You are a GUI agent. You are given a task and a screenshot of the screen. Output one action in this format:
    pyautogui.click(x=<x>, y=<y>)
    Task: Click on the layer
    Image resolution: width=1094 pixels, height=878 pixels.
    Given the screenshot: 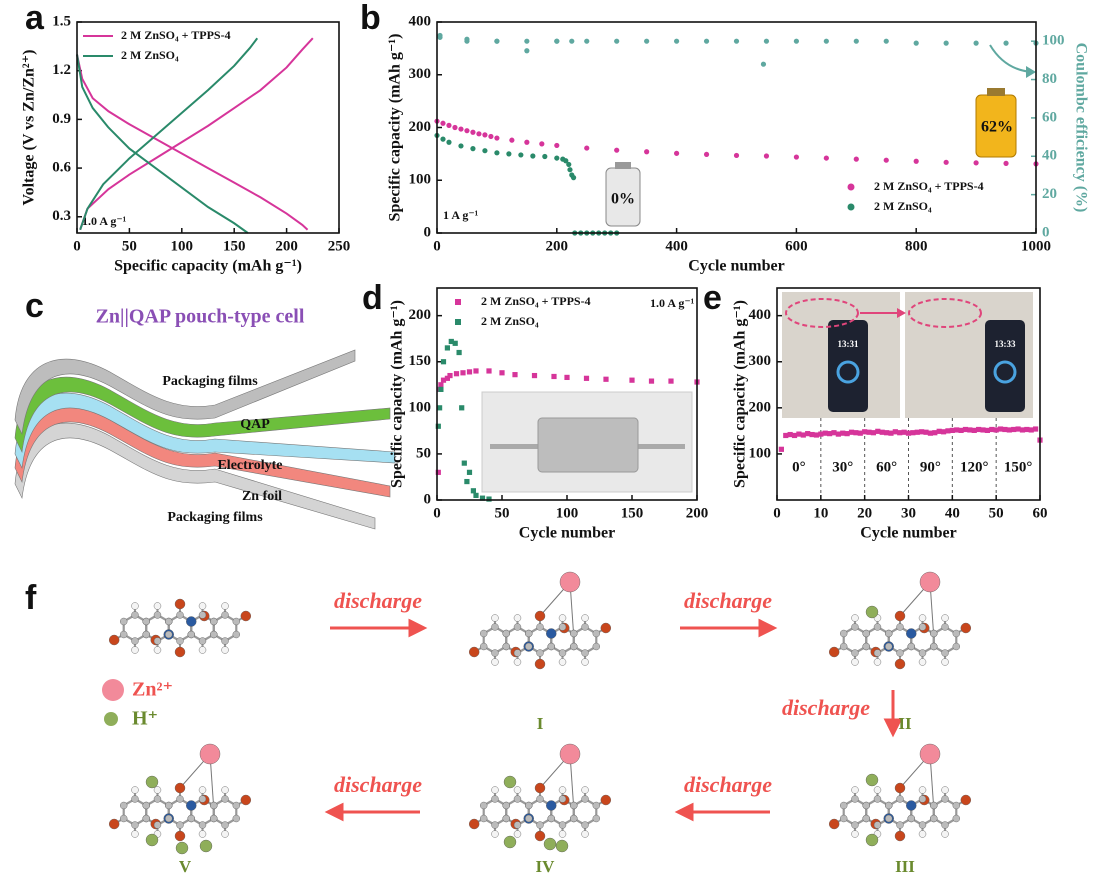 What is the action you would take?
    pyautogui.click(x=185, y=392)
    